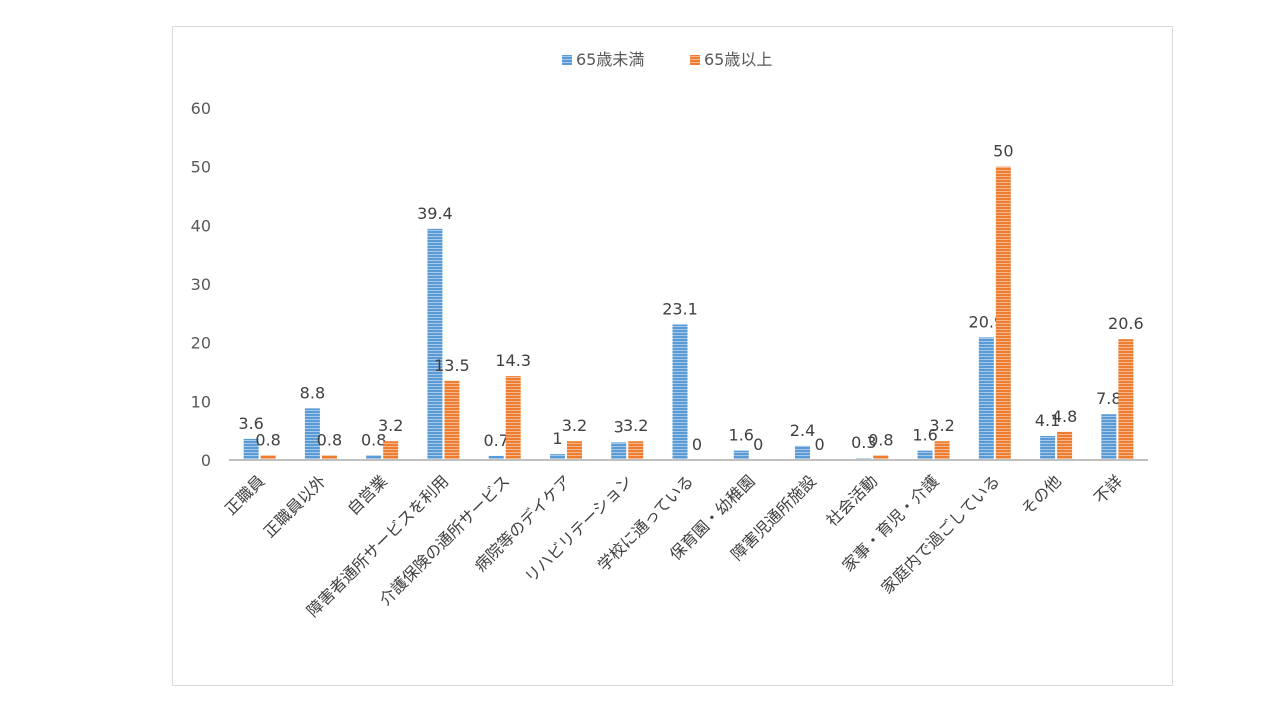 This screenshot has height=720, width=1280. What do you see at coordinates (851, 500) in the screenshot?
I see `x-category-label: 社会活動` at bounding box center [851, 500].